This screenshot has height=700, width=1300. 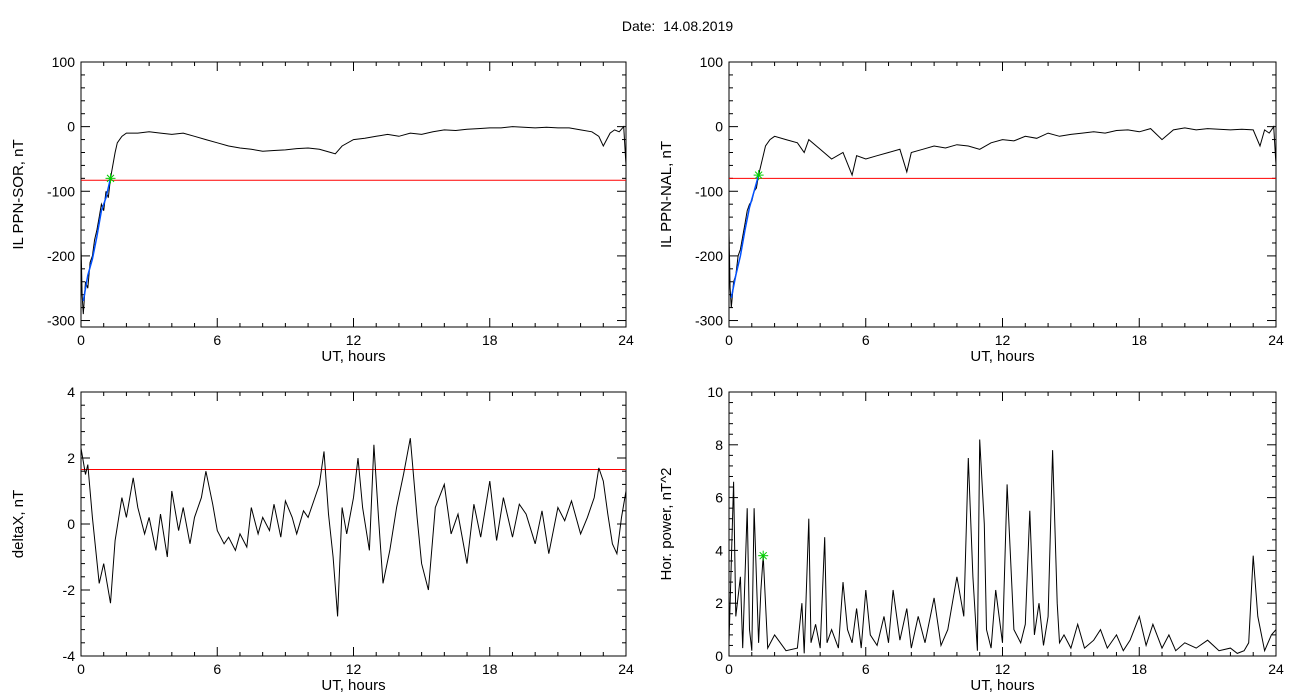 I want to click on y-tick-label: 8, so click(x=719, y=445).